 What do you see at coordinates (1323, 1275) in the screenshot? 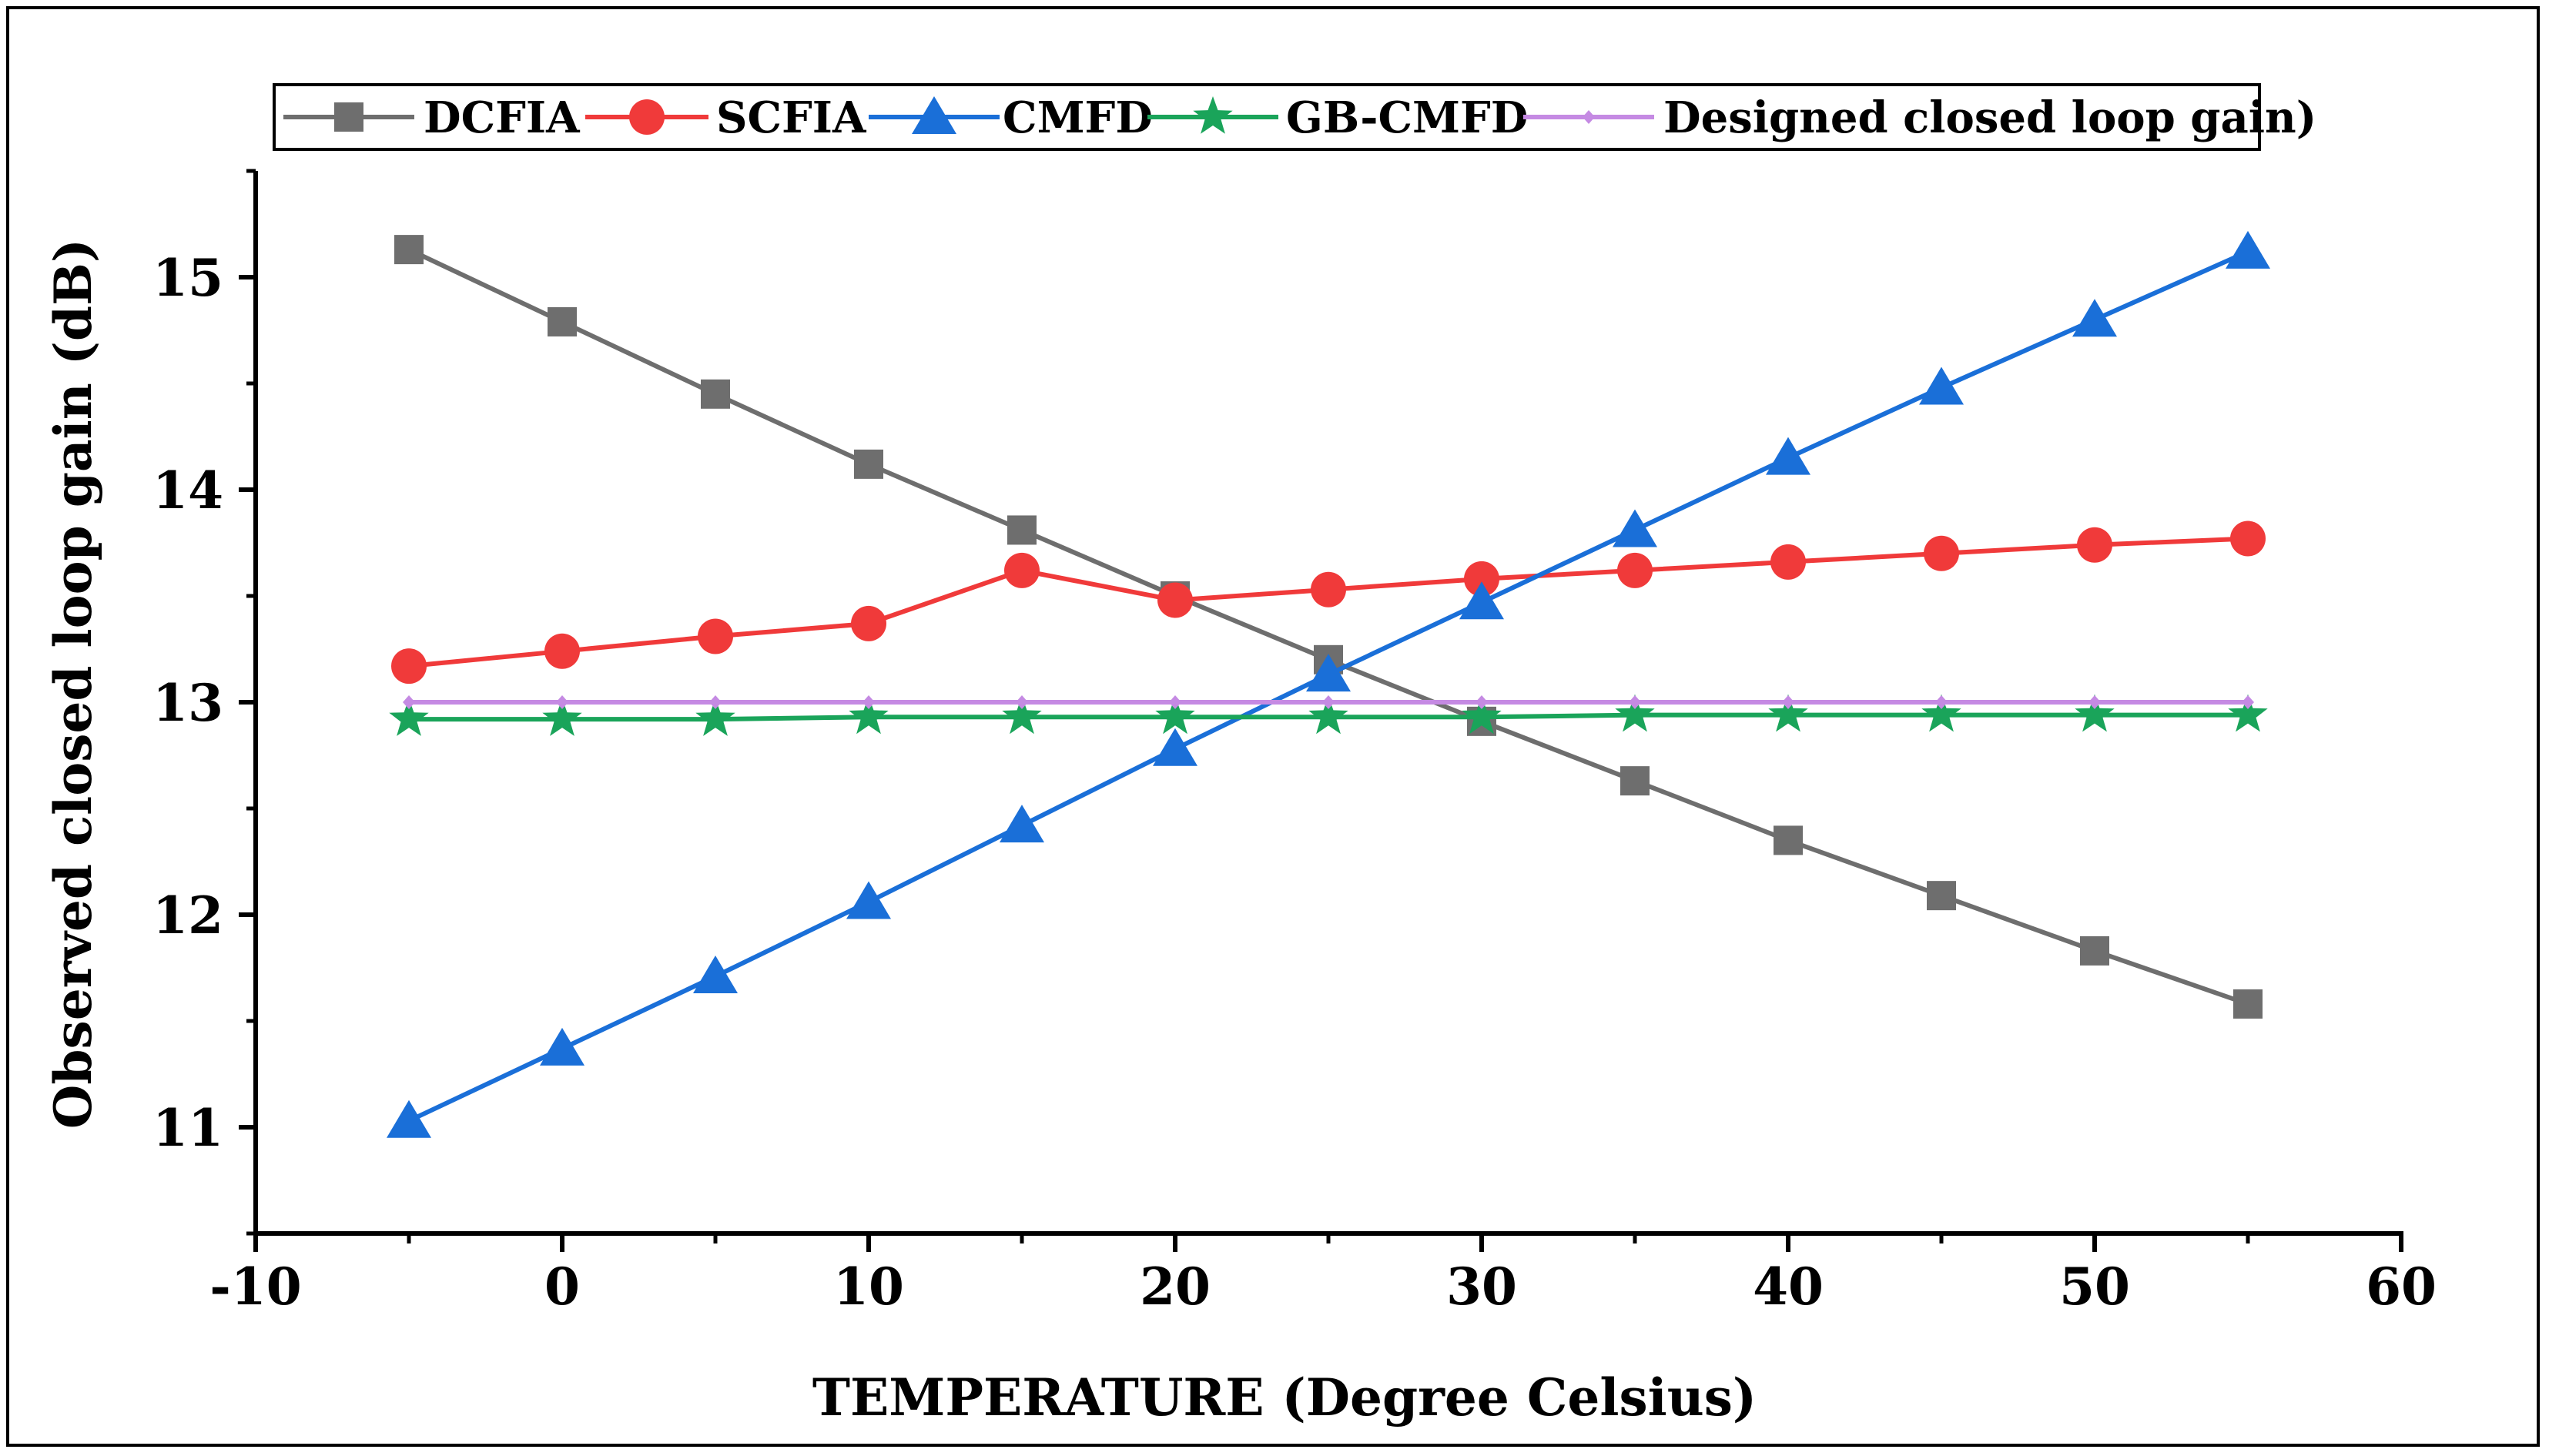
I see `x-axis: -10 0 10 20 30 40 50 60` at bounding box center [1323, 1275].